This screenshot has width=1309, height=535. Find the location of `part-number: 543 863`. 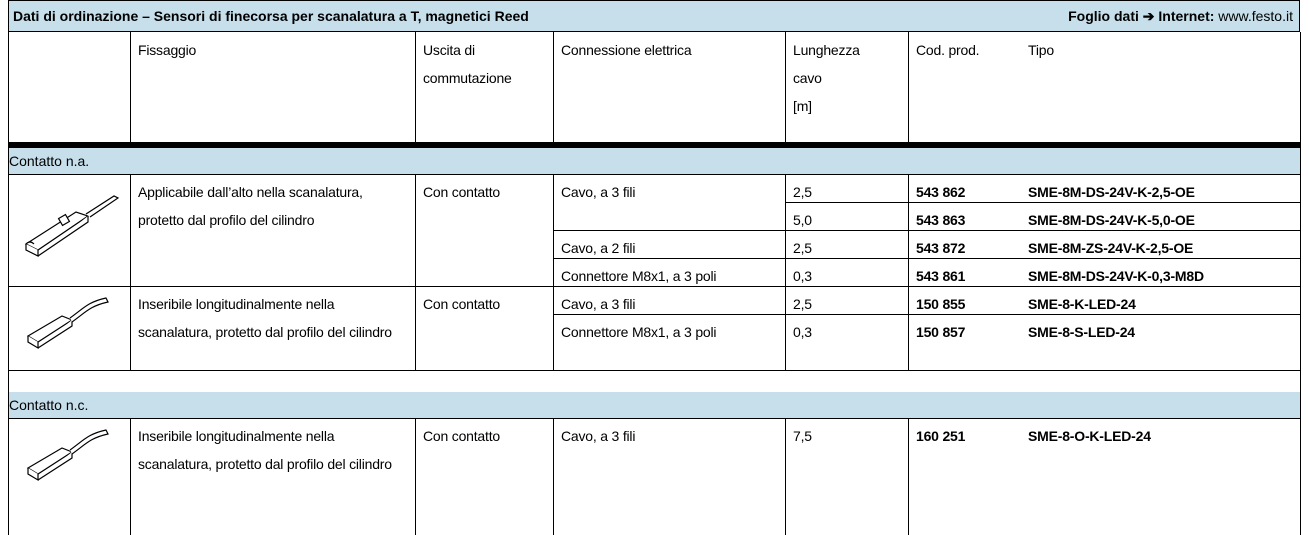

part-number: 543 863 is located at coordinates (941, 220).